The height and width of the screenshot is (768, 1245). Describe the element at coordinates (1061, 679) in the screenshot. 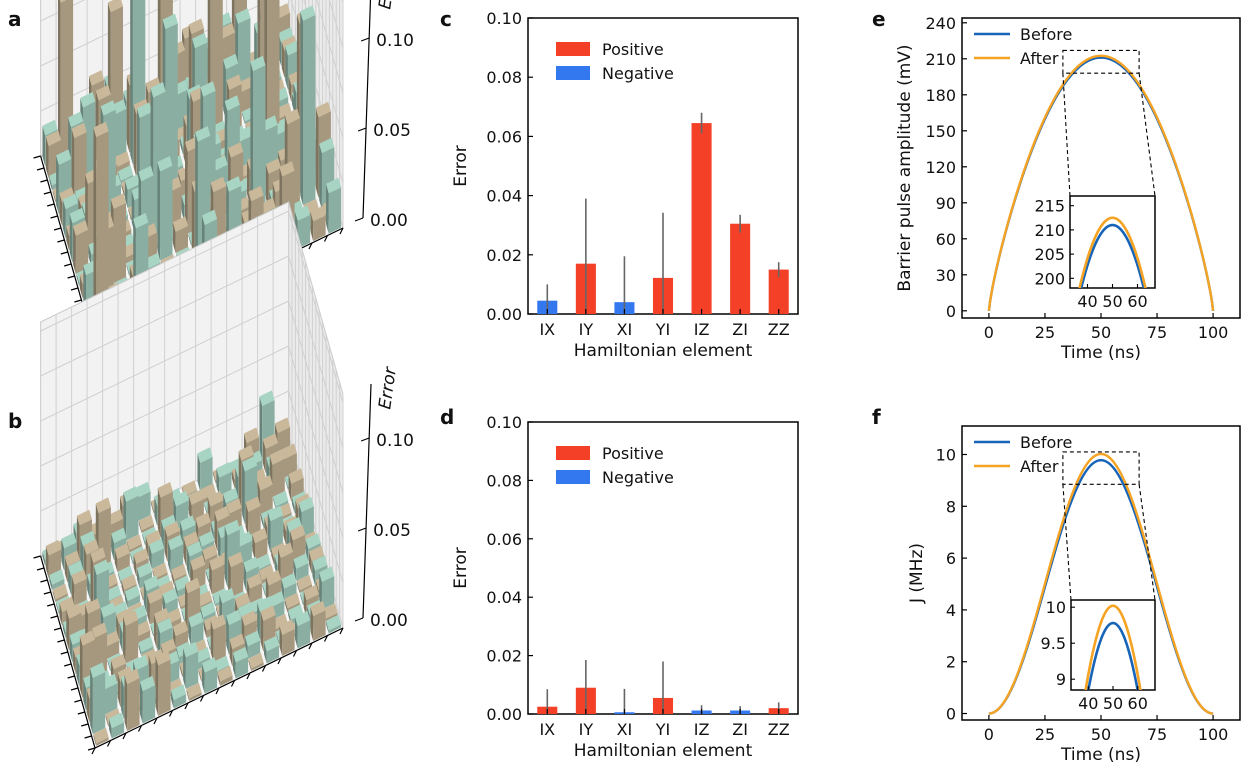

I see `inset-y-tick-label: 9` at that location.